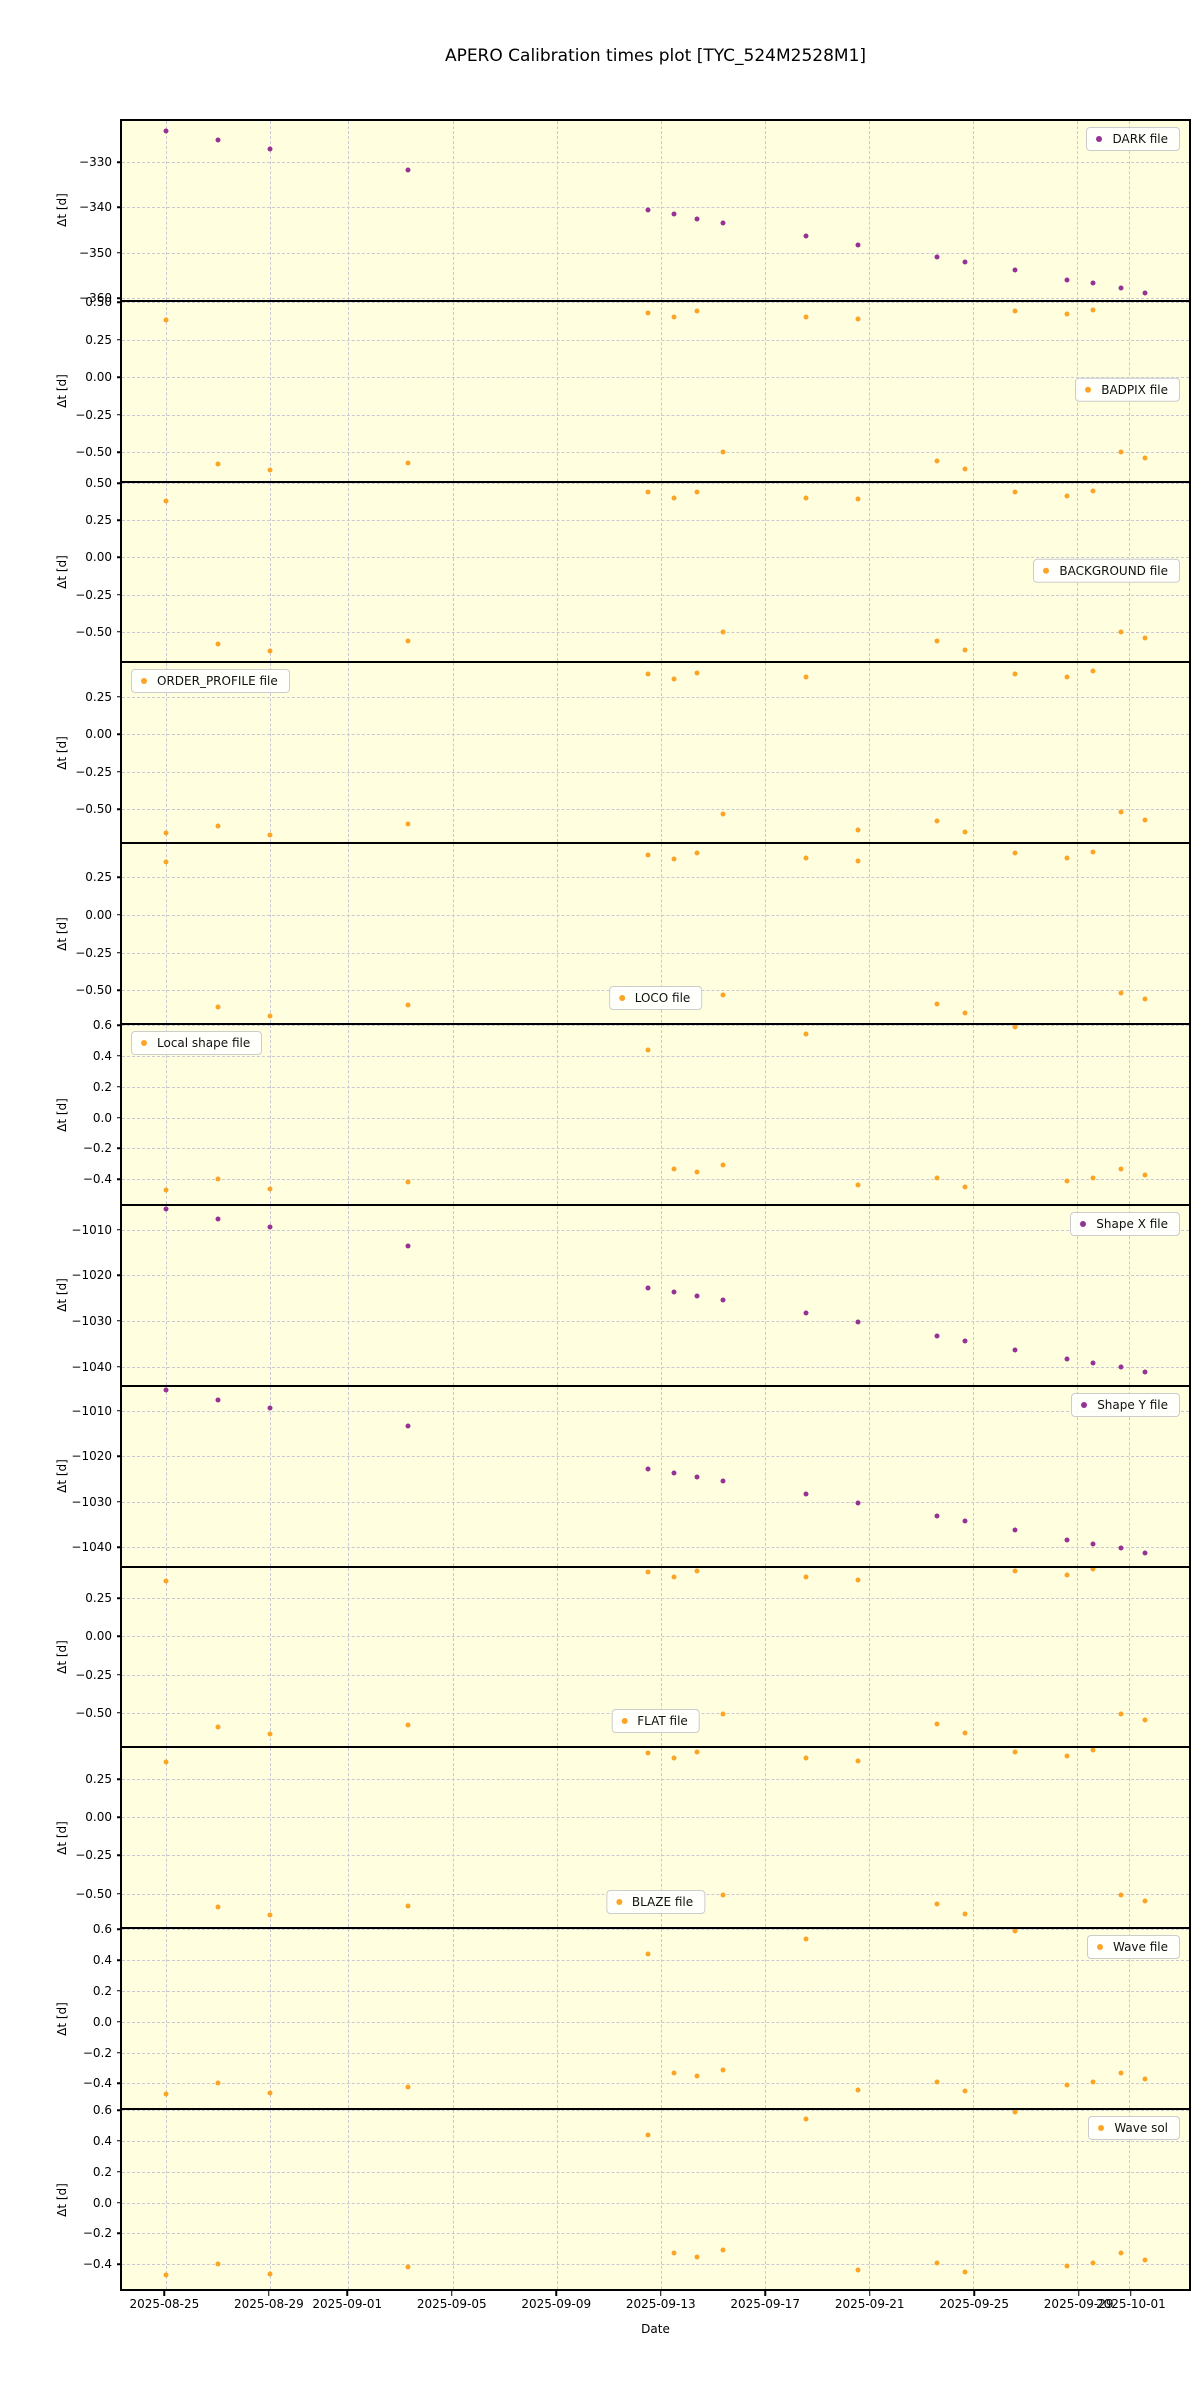 Image resolution: width=1200 pixels, height=2400 pixels. What do you see at coordinates (217, 681) in the screenshot?
I see `legend-label: ORDER_PROFILE file` at bounding box center [217, 681].